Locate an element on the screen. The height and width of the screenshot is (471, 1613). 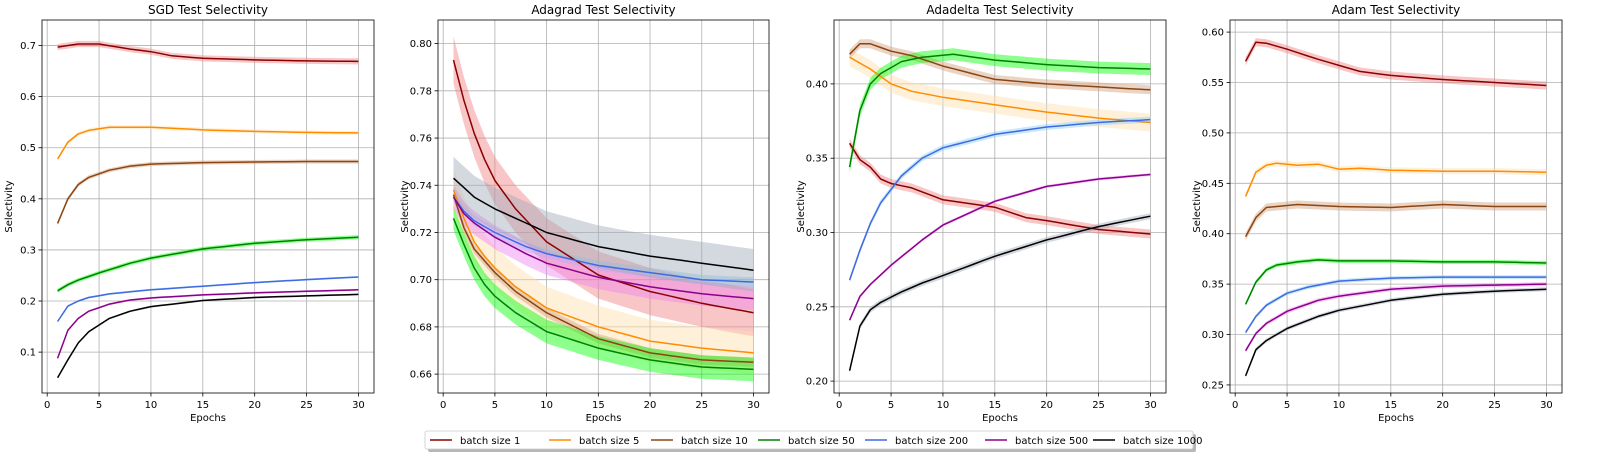
y-tick-label: 0.72 is located at coordinates (421, 233).